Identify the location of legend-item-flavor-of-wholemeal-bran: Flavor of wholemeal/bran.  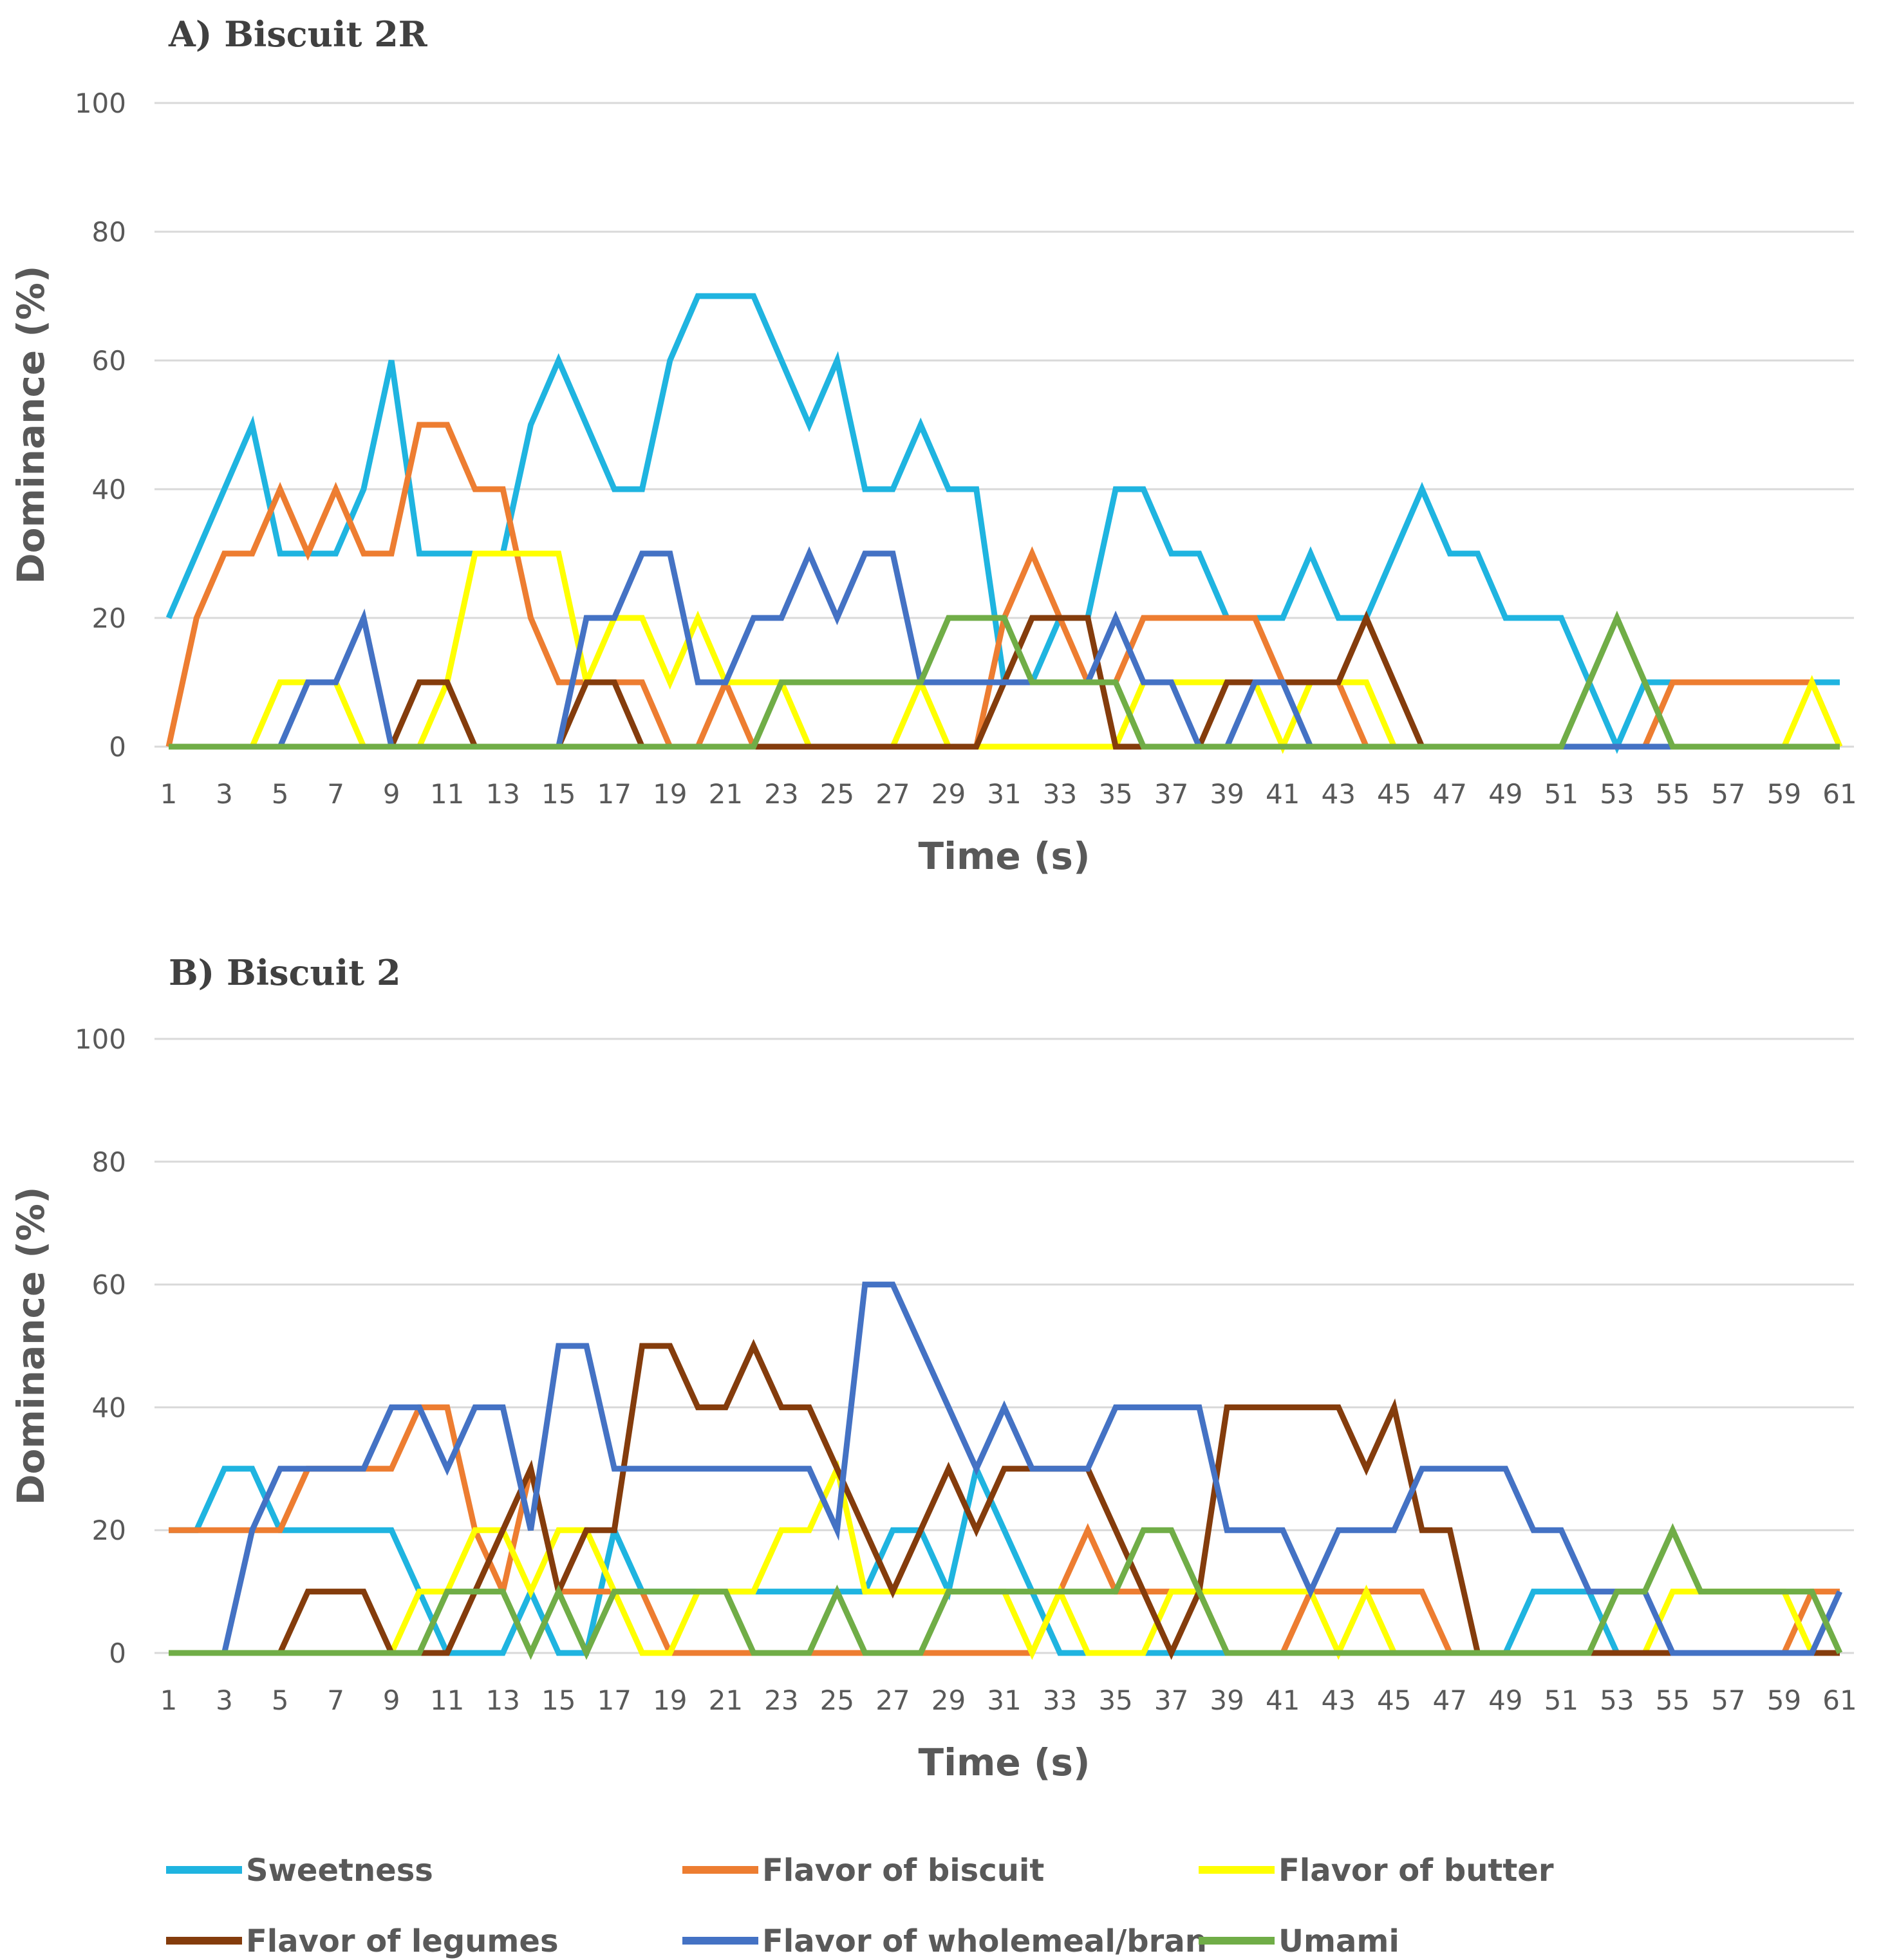
(944, 1941).